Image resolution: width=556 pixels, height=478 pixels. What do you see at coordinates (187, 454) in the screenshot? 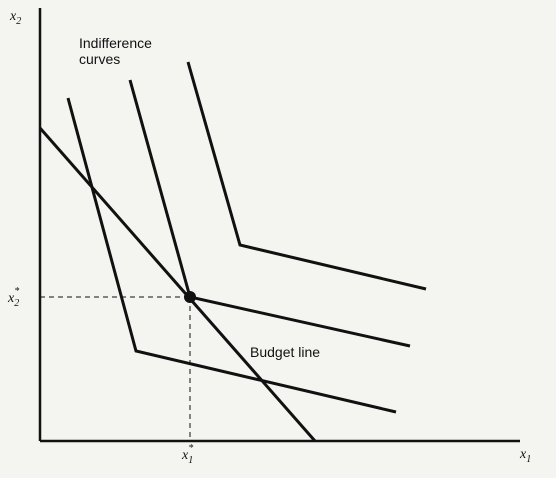
I see `x1-star-label: x* 1` at bounding box center [187, 454].